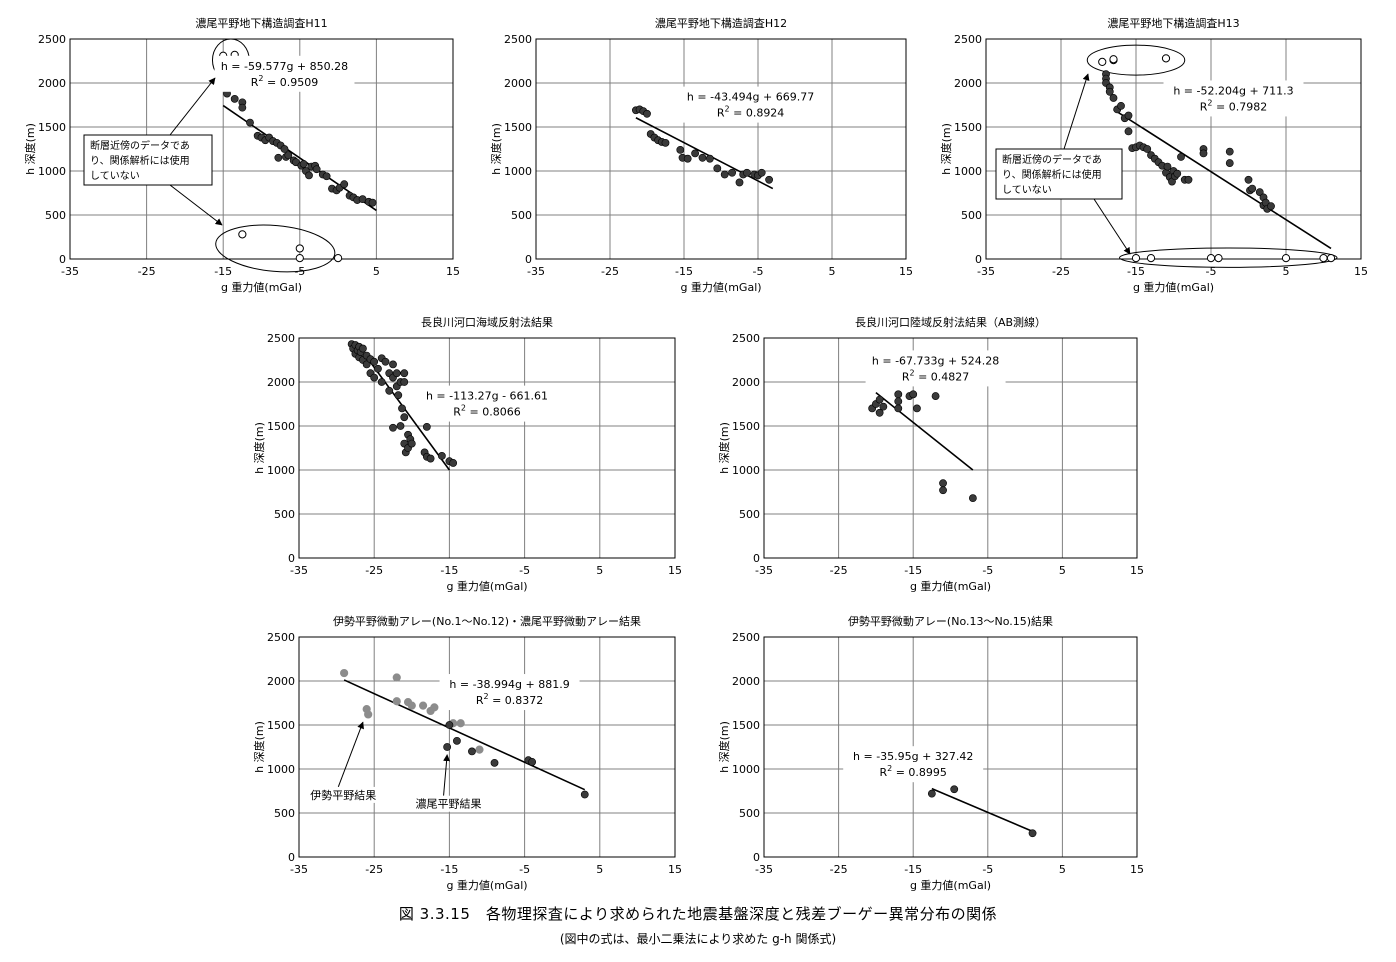 The width and height of the screenshot is (1396, 962). What do you see at coordinates (704, 153) in the screenshot?
I see `regression-line` at bounding box center [704, 153].